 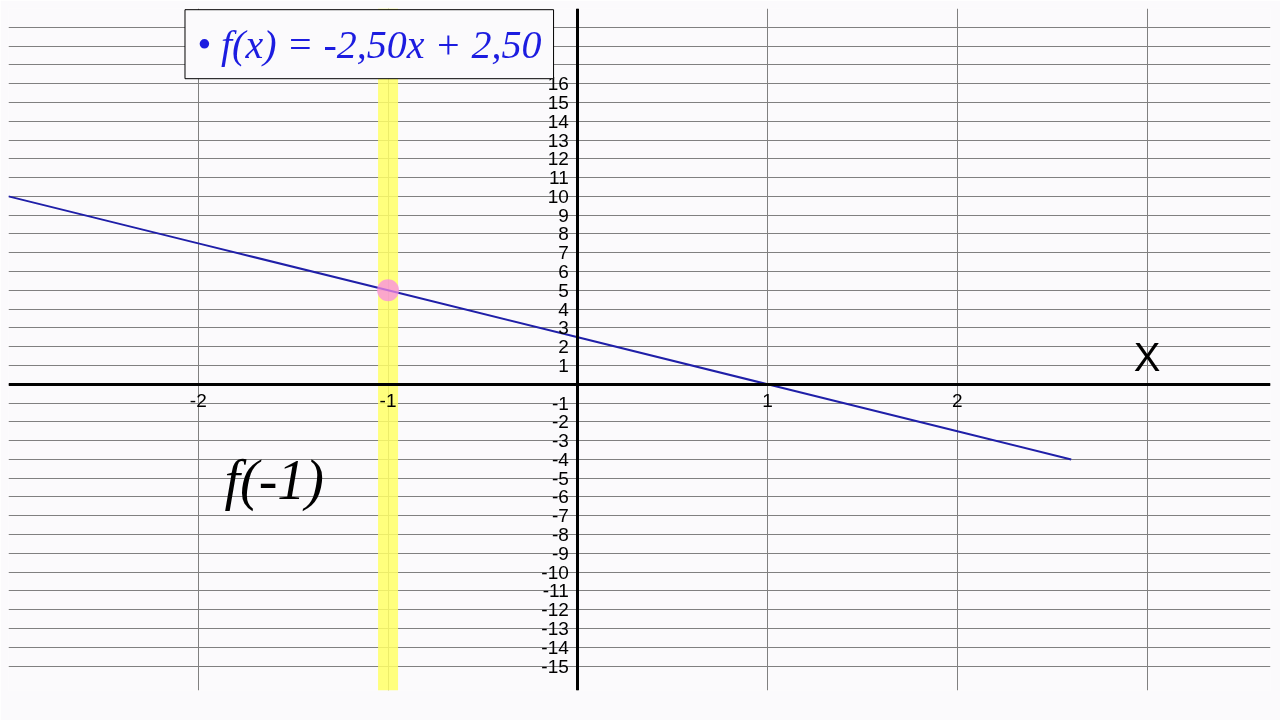 I want to click on y-tick-label: 12, so click(x=558, y=159).